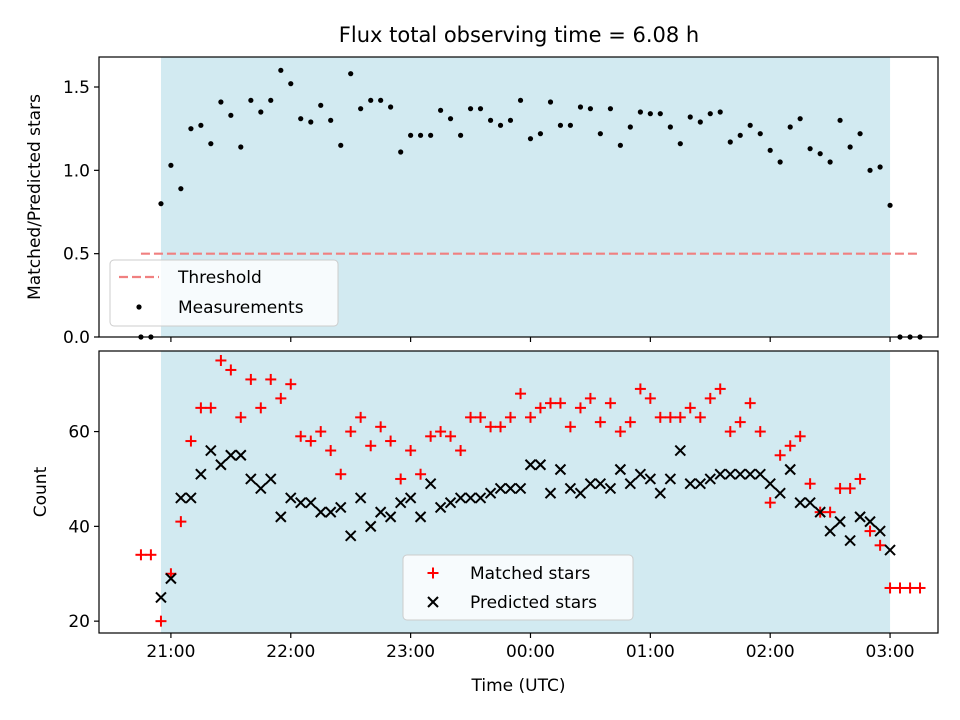  What do you see at coordinates (533, 603) in the screenshot?
I see `legend-predicted-label: Predicted stars` at bounding box center [533, 603].